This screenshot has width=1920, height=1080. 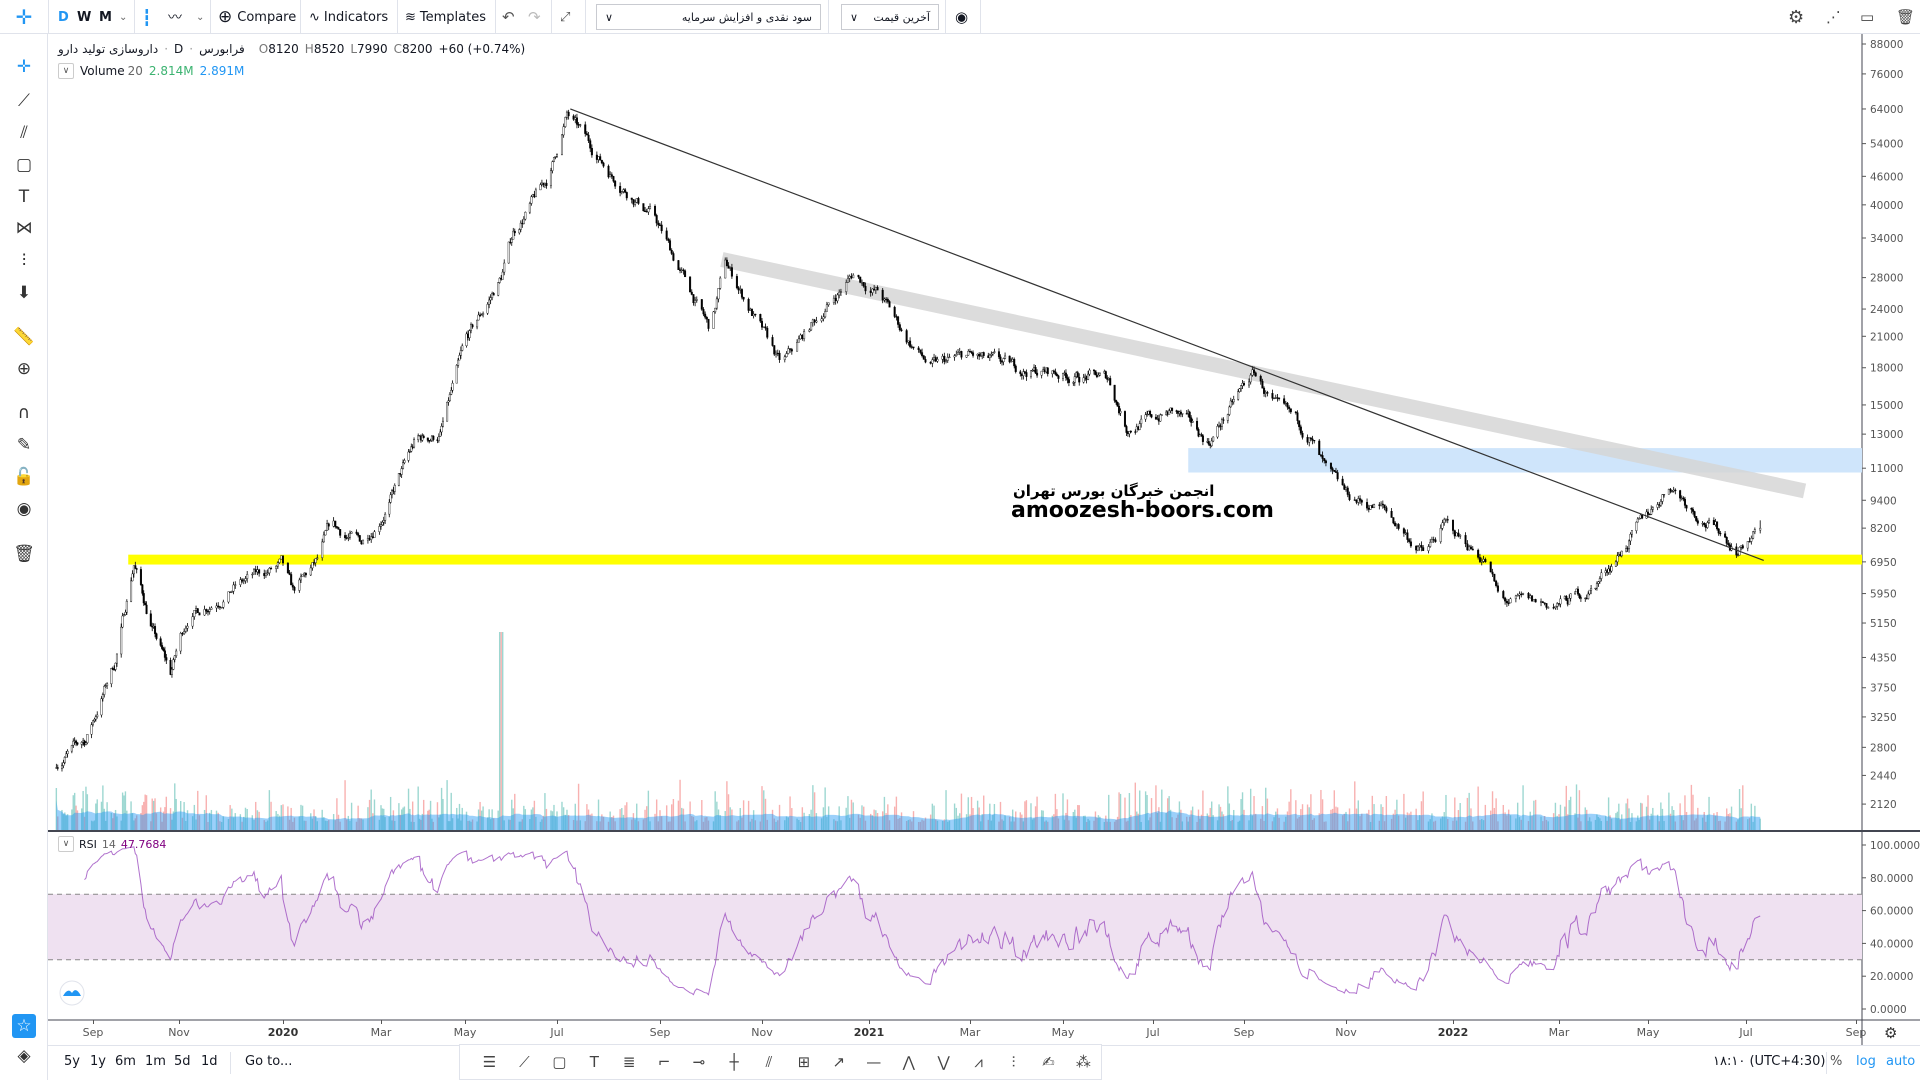 What do you see at coordinates (489, 1062) in the screenshot?
I see `horizontal-lines-icon: ☰` at bounding box center [489, 1062].